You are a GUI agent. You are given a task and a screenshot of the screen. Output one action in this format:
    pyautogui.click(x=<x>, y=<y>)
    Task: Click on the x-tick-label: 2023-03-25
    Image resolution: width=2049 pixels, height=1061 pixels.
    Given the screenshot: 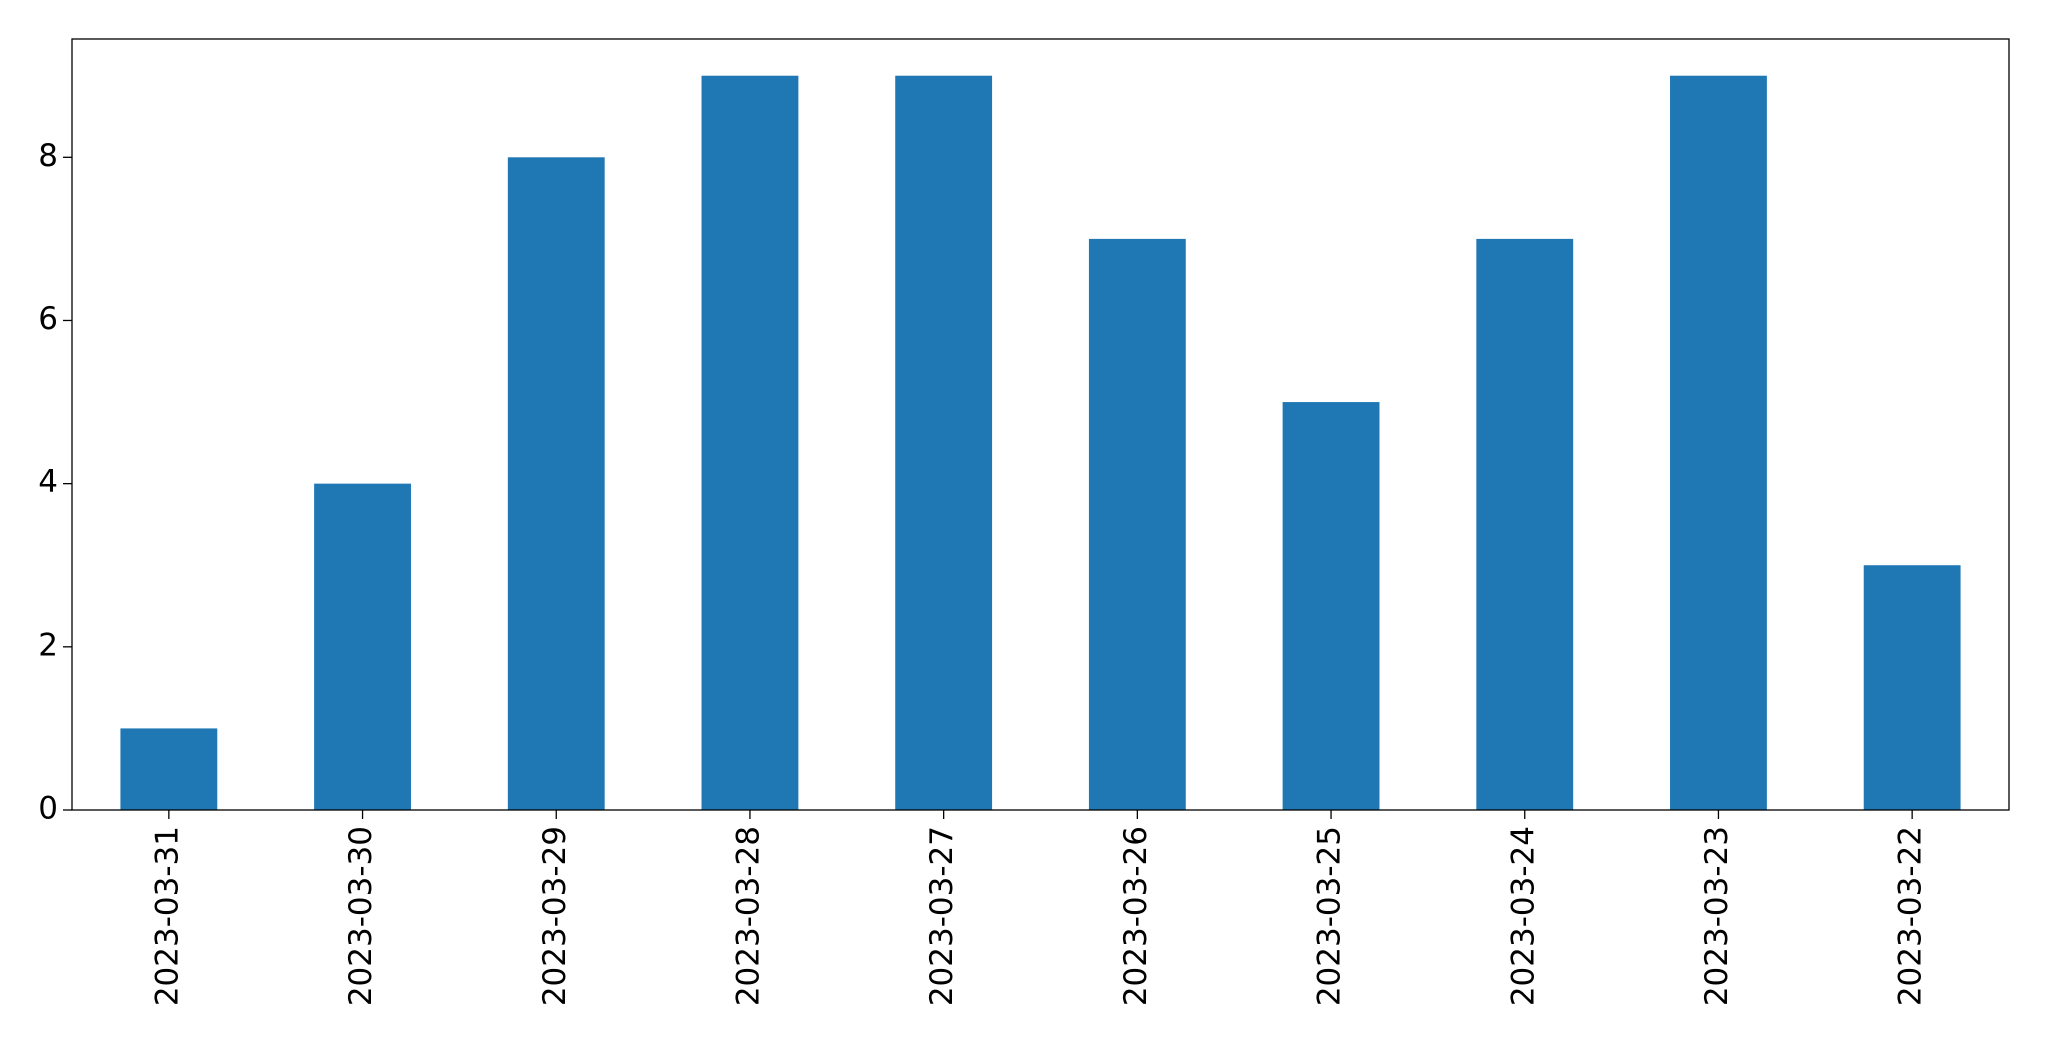 What is the action you would take?
    pyautogui.click(x=1330, y=916)
    